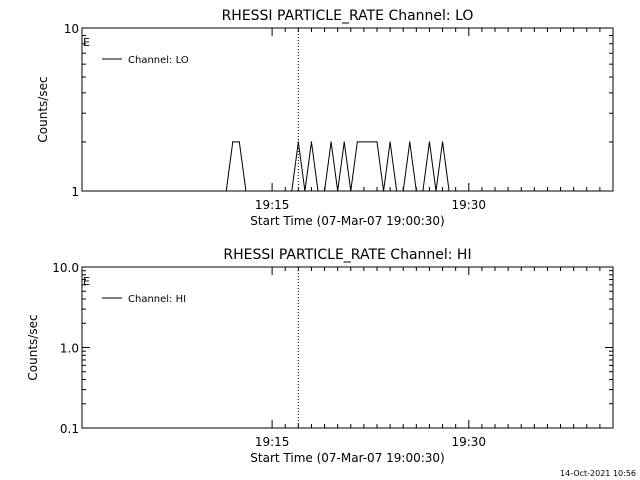 This screenshot has height=480, width=640. I want to click on y-tick-label: 0.1, so click(69, 429).